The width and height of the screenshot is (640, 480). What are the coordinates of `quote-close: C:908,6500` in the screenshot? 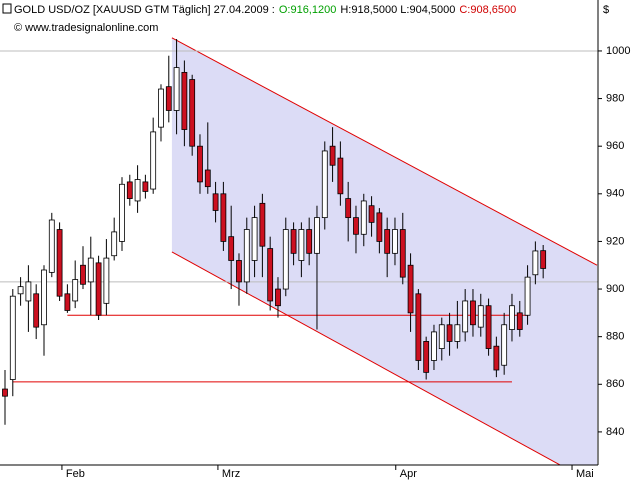 It's located at (487, 10).